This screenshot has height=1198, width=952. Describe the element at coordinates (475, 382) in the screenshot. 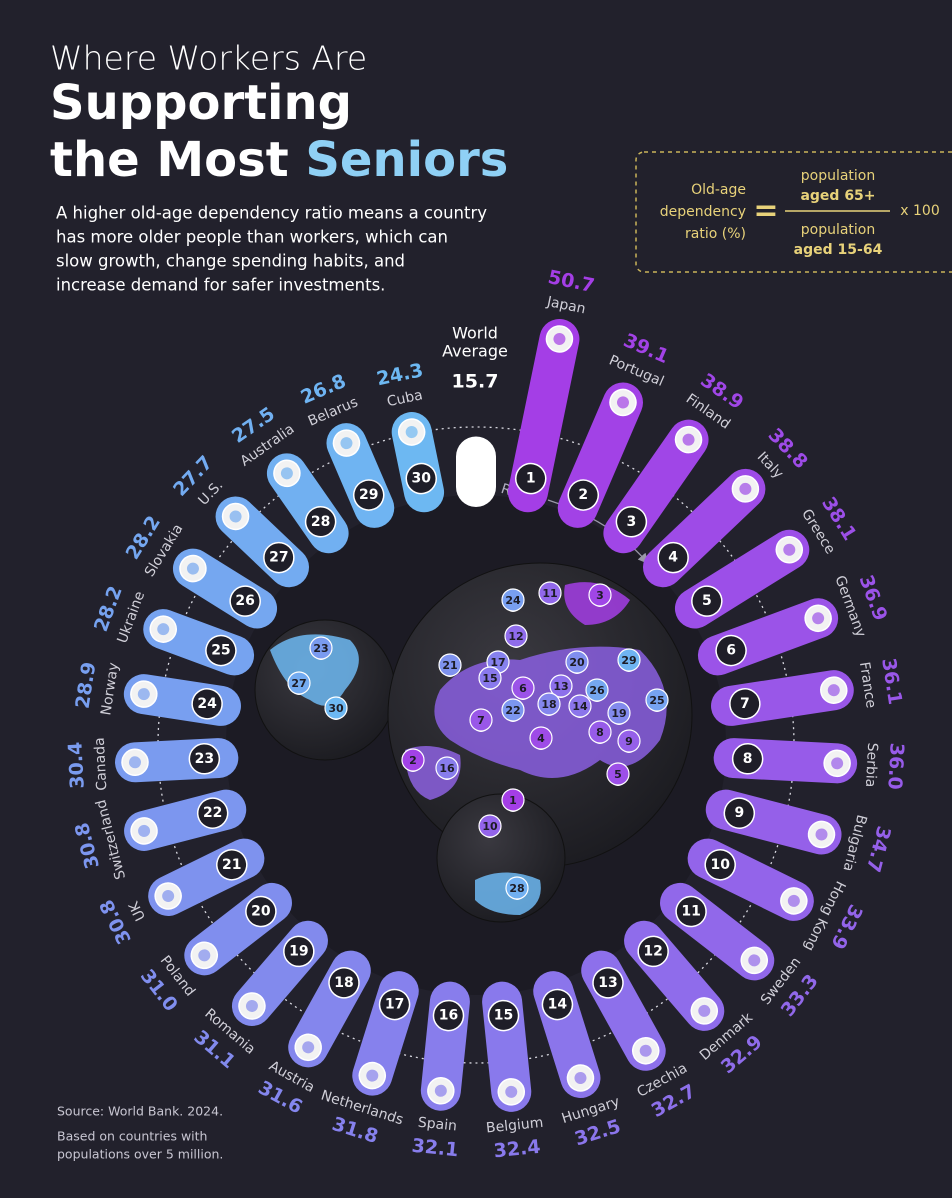

I see `world-average-value: 15.7` at that location.